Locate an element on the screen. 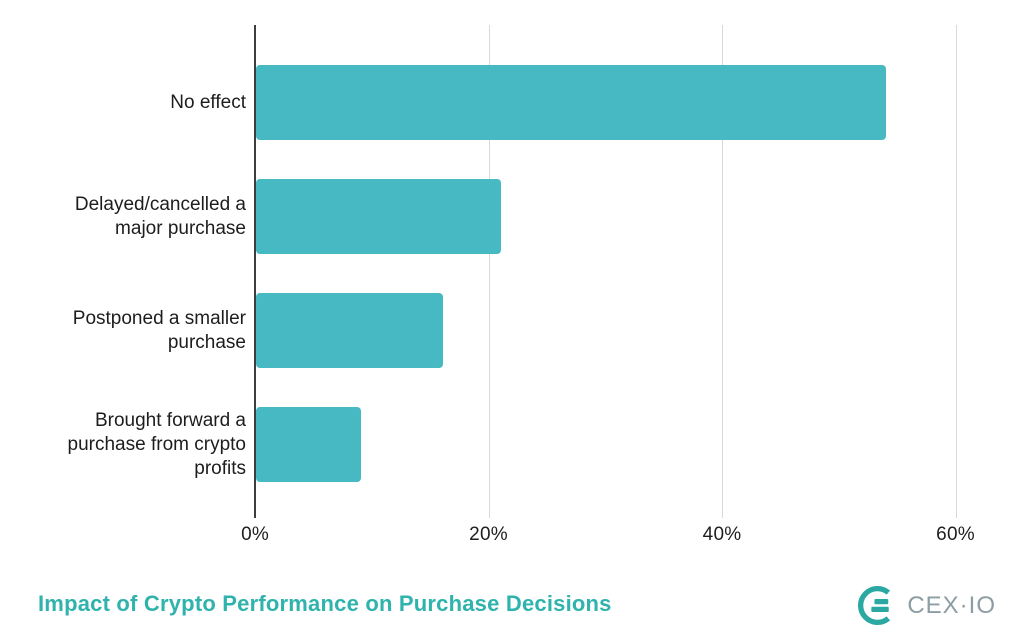  category-label-row-0: No effect is located at coordinates (148, 102).